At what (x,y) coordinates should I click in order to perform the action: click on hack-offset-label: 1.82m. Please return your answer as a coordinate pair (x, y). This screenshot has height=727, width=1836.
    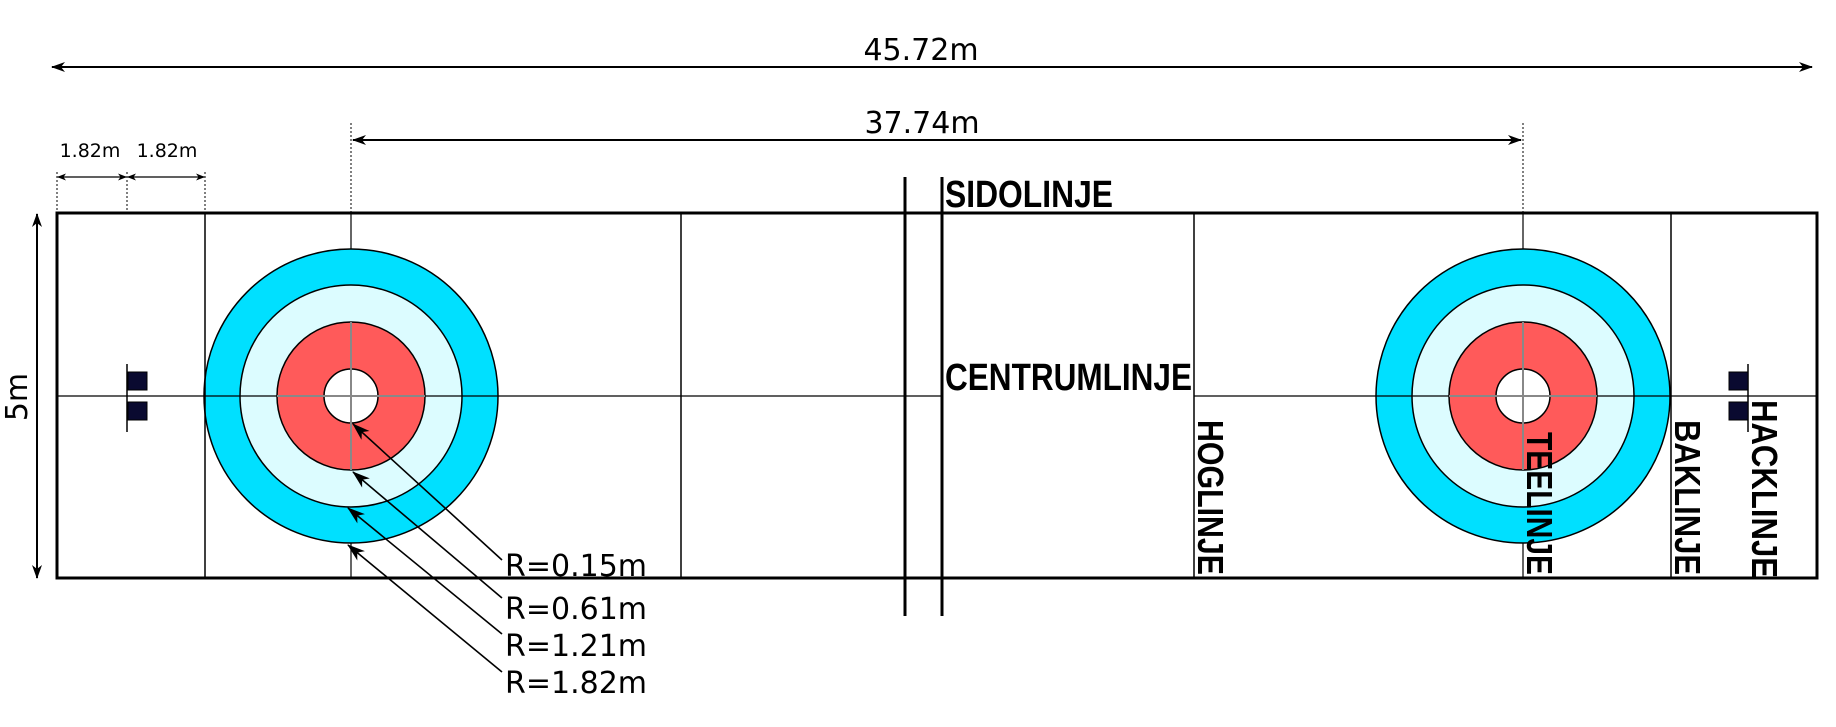
    Looking at the image, I should click on (90, 151).